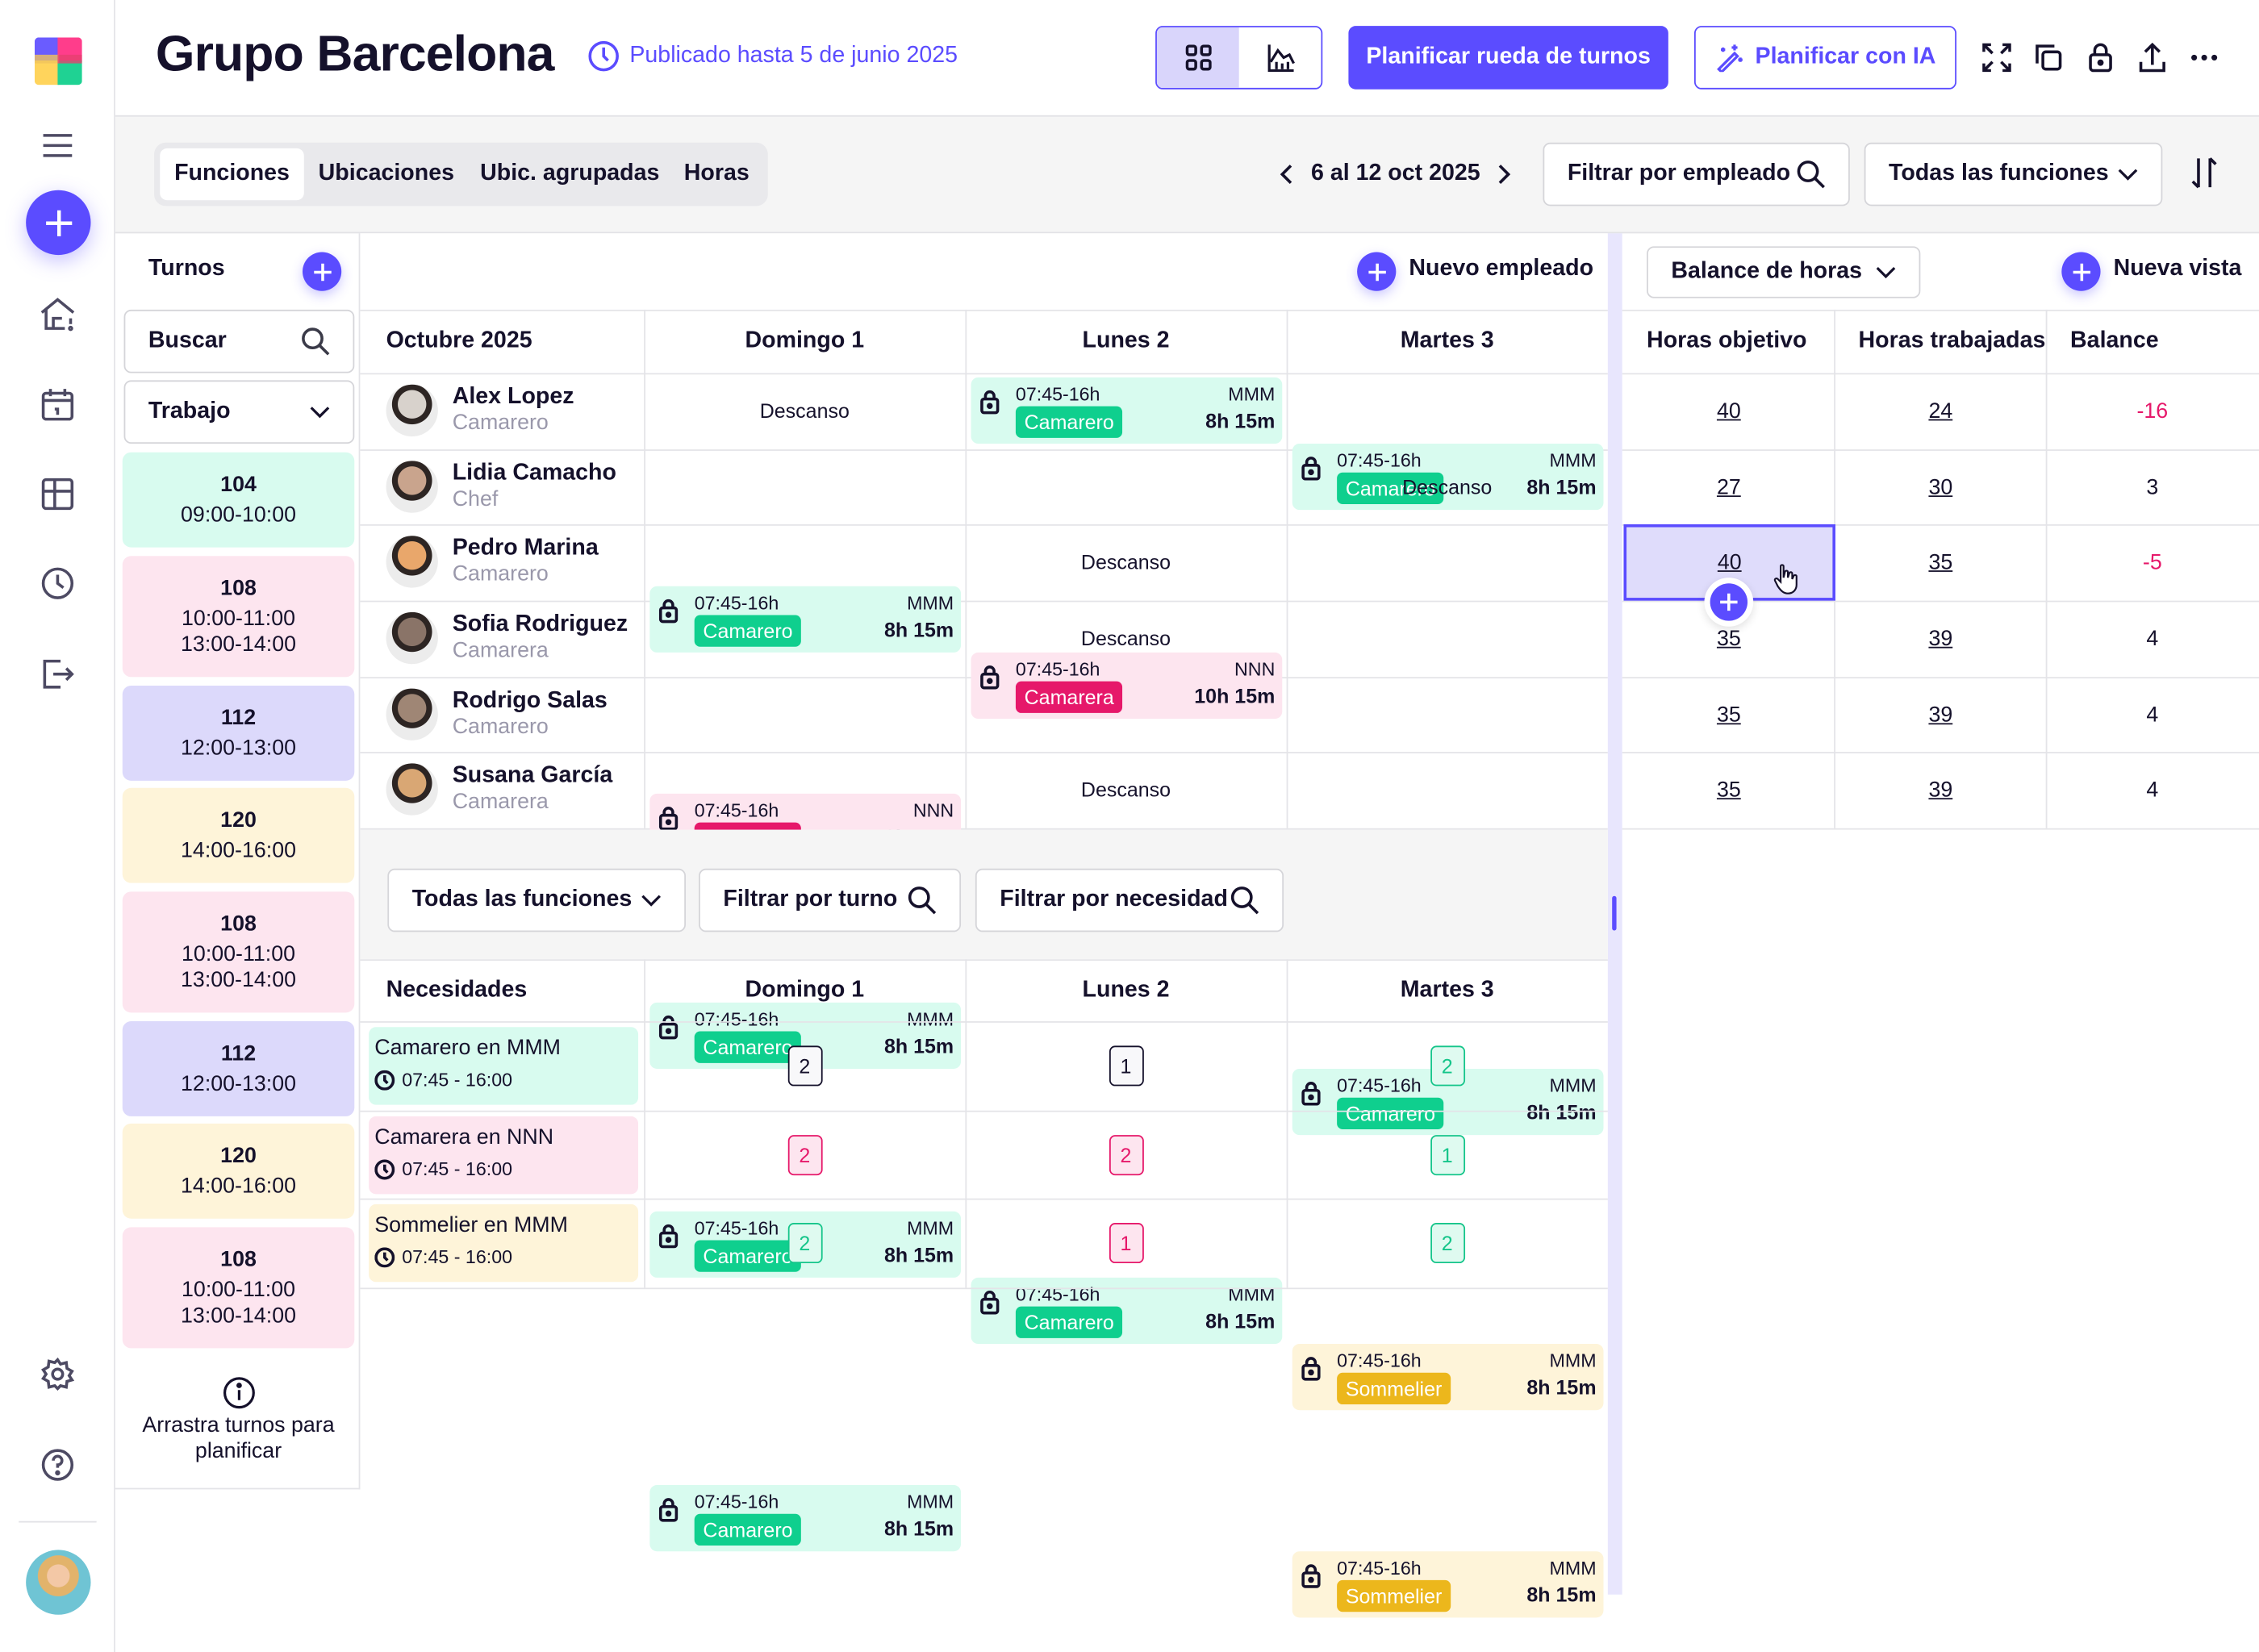  I want to click on user-avatar, so click(58, 1582).